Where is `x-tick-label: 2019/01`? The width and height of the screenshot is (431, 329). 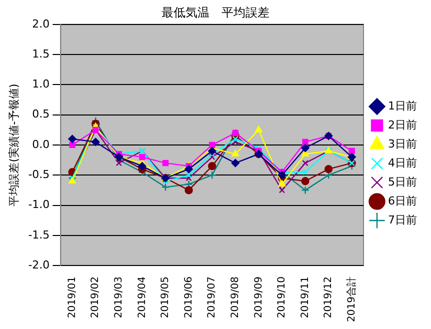 x-tick-label: 2019/01 is located at coordinates (72, 297).